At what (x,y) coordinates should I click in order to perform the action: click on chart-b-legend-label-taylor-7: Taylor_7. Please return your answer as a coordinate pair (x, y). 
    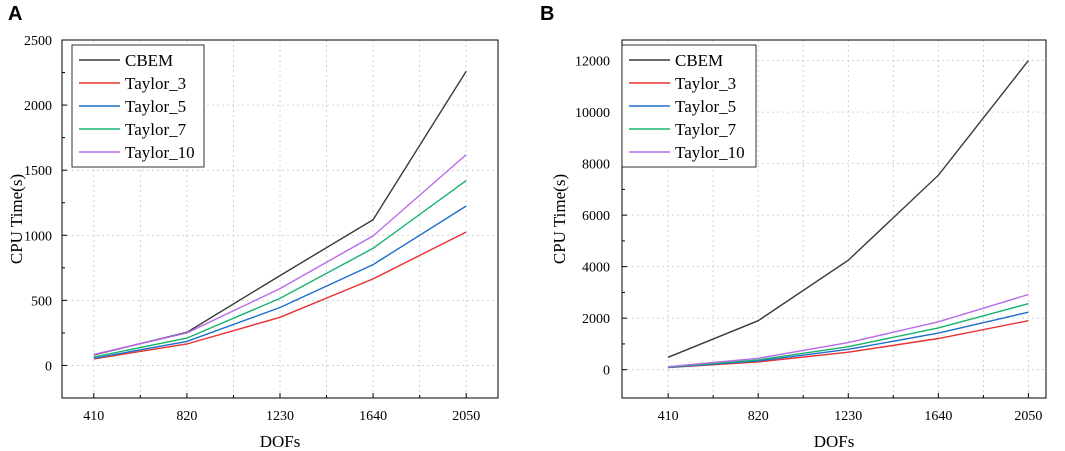
    Looking at the image, I should click on (706, 129).